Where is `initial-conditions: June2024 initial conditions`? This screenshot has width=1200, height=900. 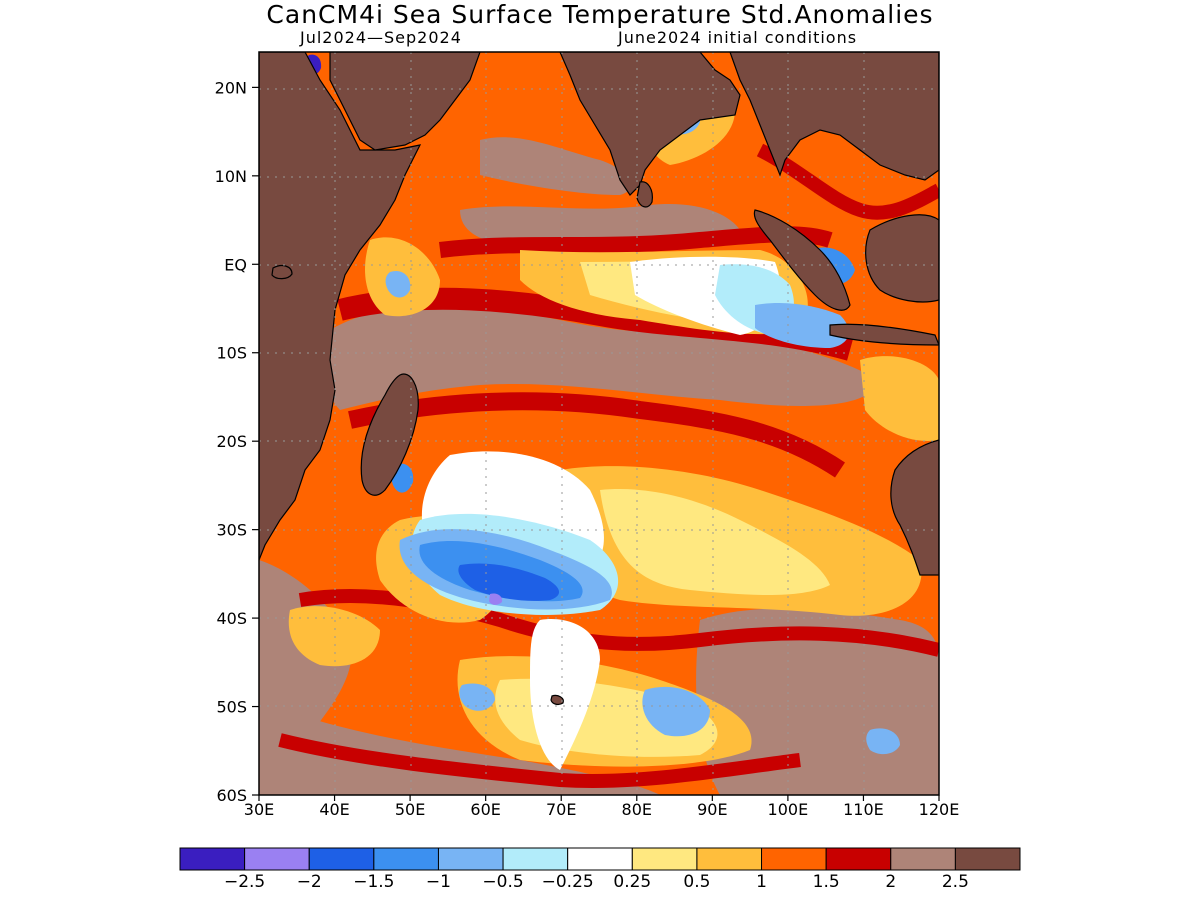 initial-conditions: June2024 initial conditions is located at coordinates (738, 37).